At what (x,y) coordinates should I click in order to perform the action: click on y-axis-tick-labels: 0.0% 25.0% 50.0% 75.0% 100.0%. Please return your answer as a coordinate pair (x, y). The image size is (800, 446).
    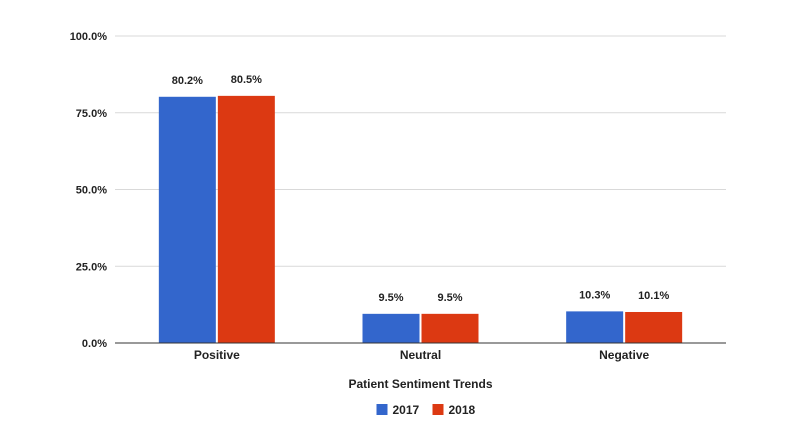
    Looking at the image, I should click on (89, 190).